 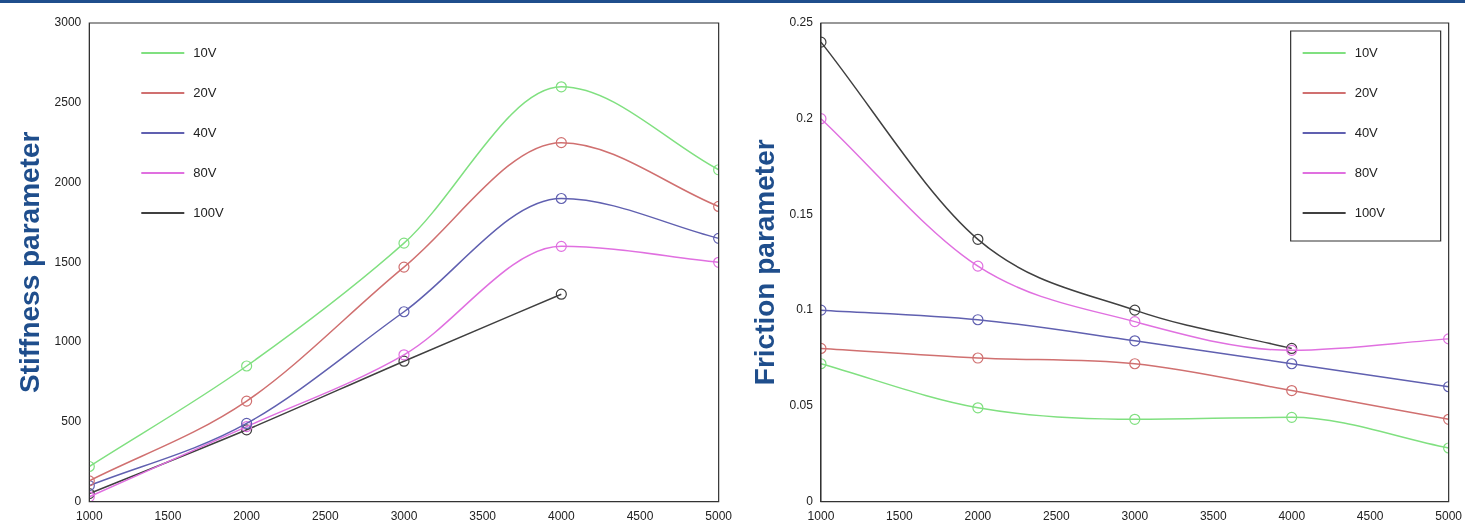 I want to click on y-tick-label: 0.15, so click(x=801, y=213).